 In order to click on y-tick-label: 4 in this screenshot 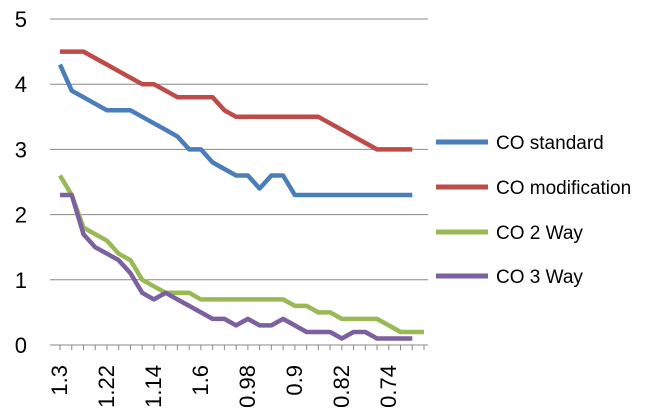, I will do `click(21, 84)`.